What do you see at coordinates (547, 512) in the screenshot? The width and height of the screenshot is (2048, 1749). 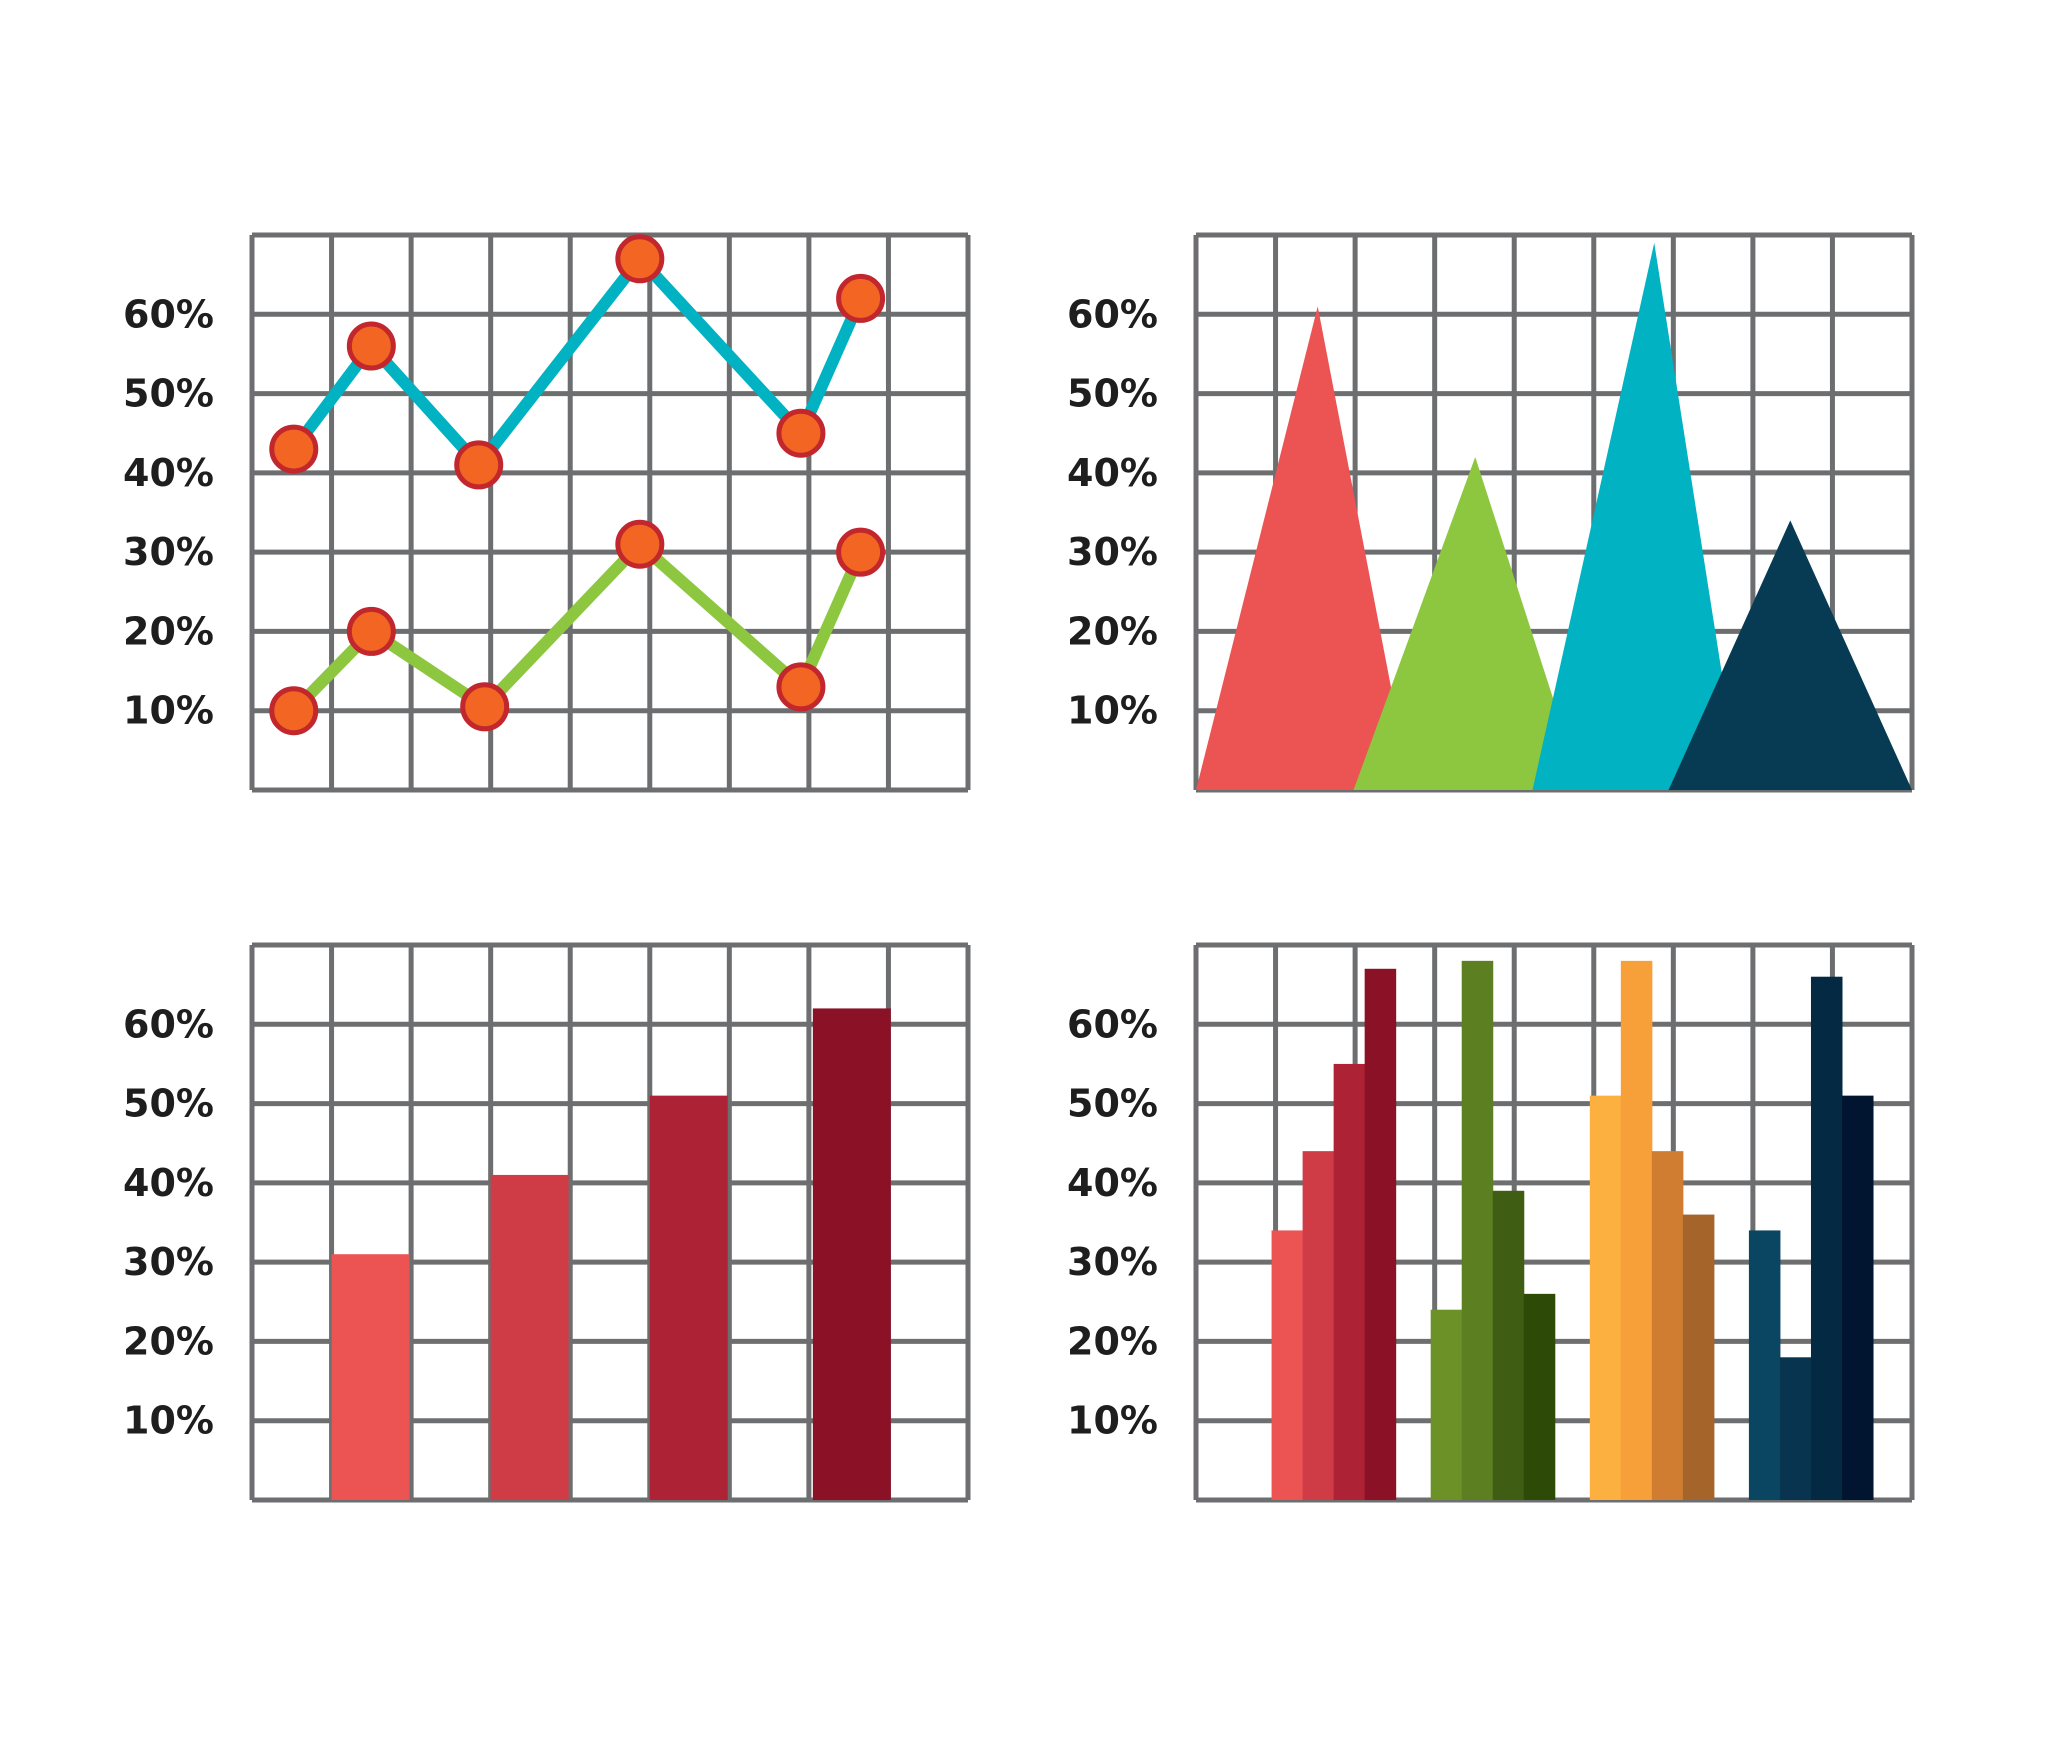 I see `line-chart: 10% 20% 30% 40% 50% 60%` at bounding box center [547, 512].